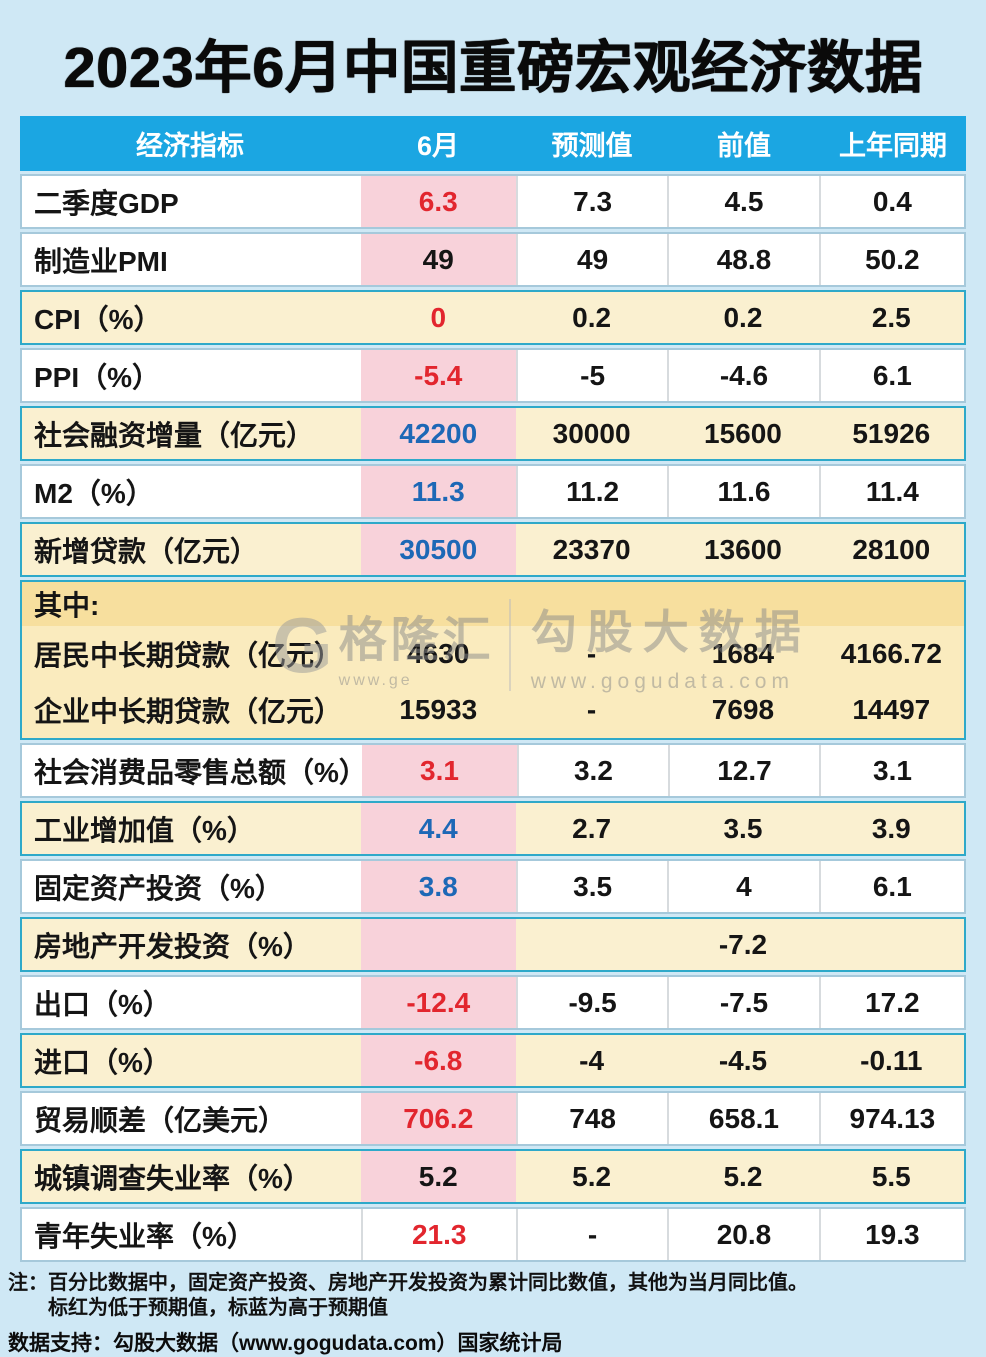 Image resolution: width=986 pixels, height=1357 pixels. What do you see at coordinates (438, 1176) in the screenshot?
I see `june-value-cell: 5.2` at bounding box center [438, 1176].